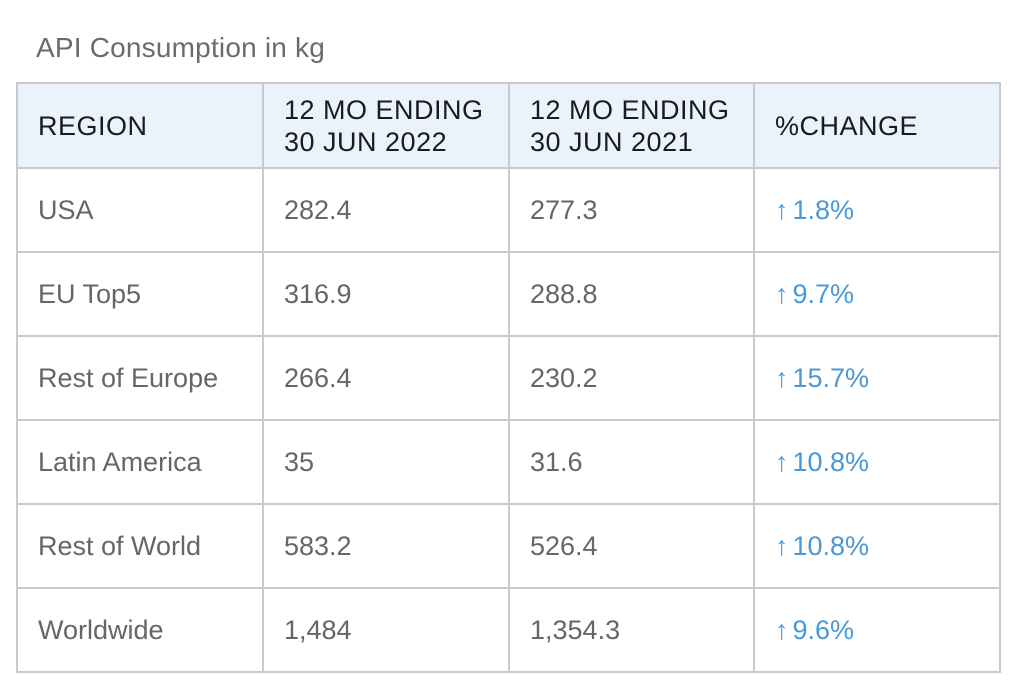 The width and height of the screenshot is (1014, 683). I want to click on cell-2021: 1,354.3, so click(631, 630).